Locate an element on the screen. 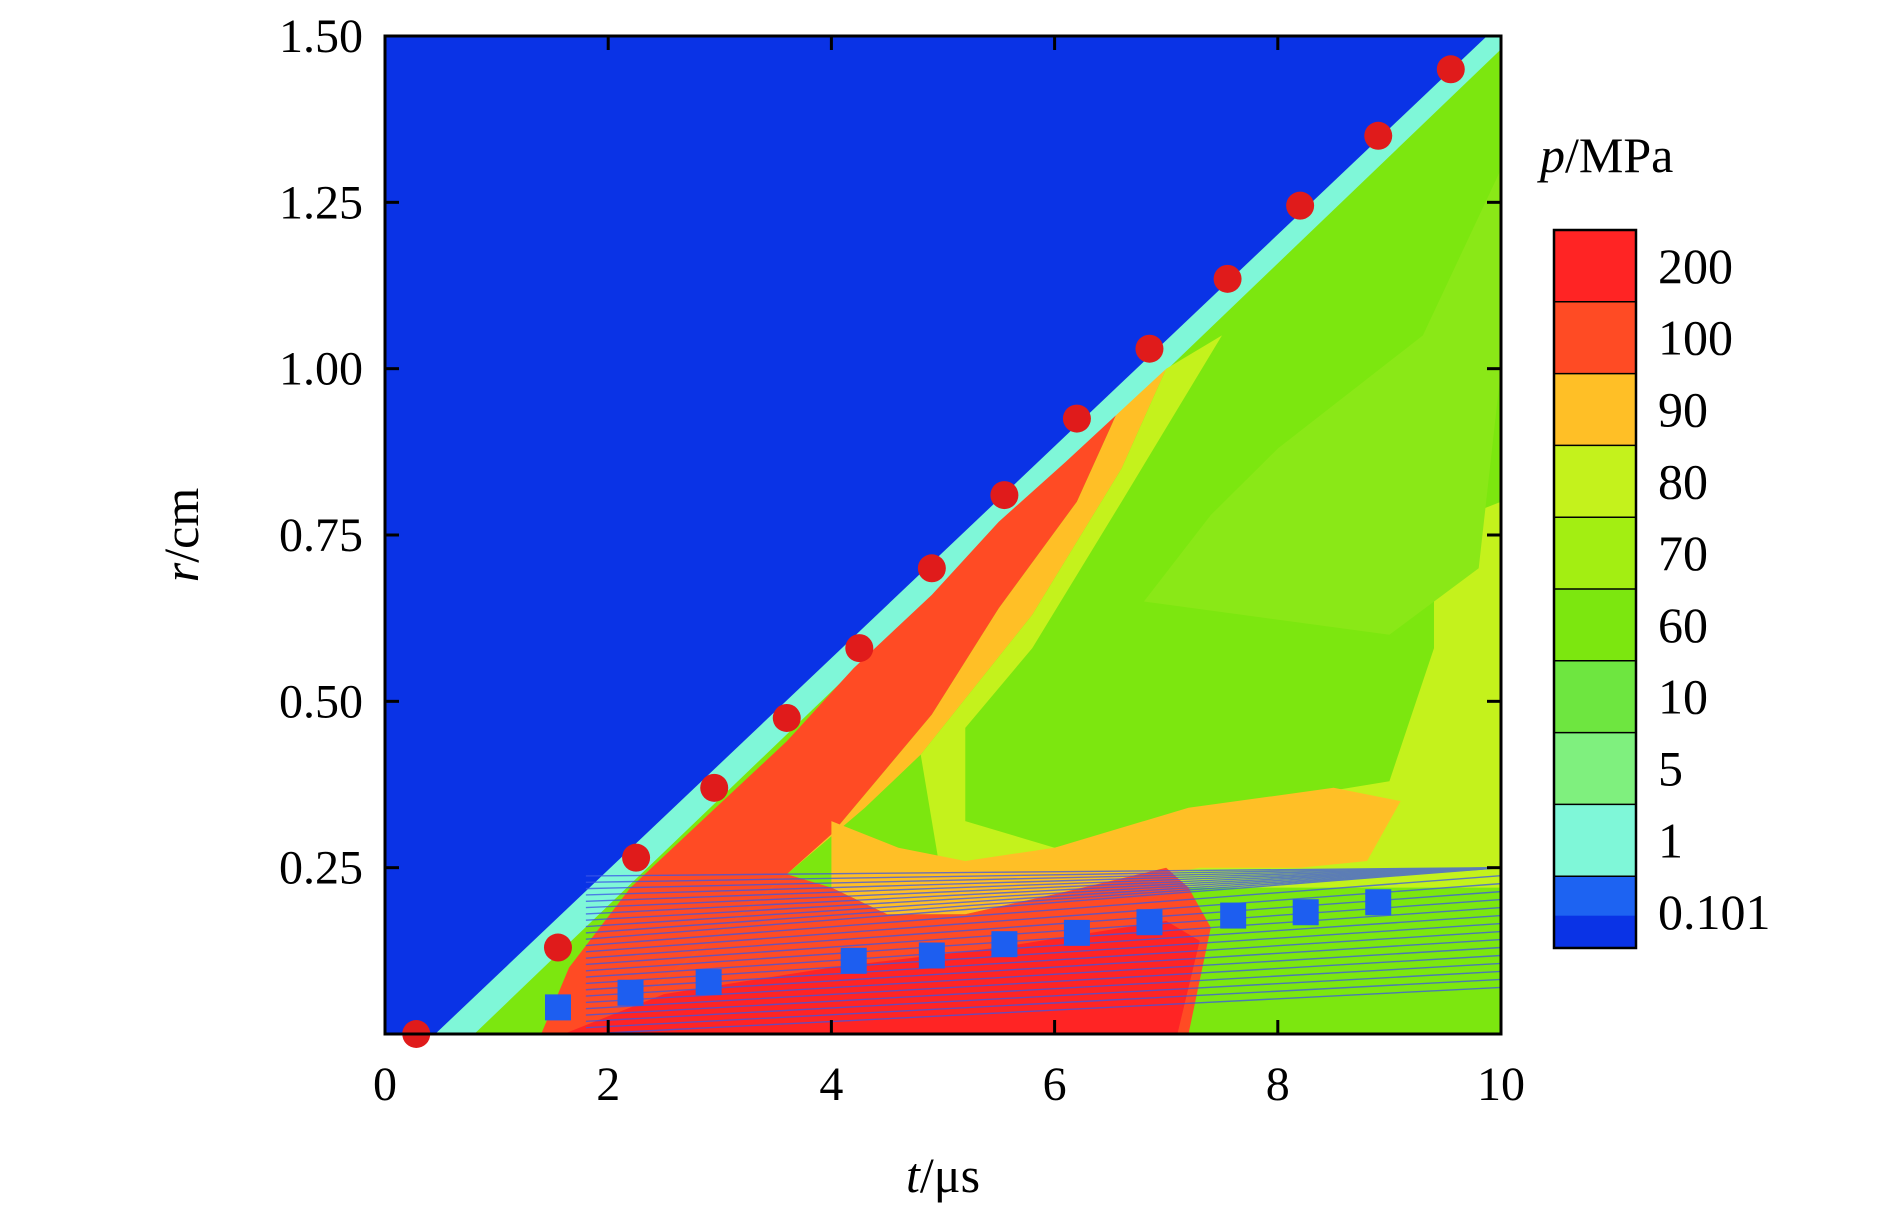  colorbar-level-label: 60 is located at coordinates (1683, 625).